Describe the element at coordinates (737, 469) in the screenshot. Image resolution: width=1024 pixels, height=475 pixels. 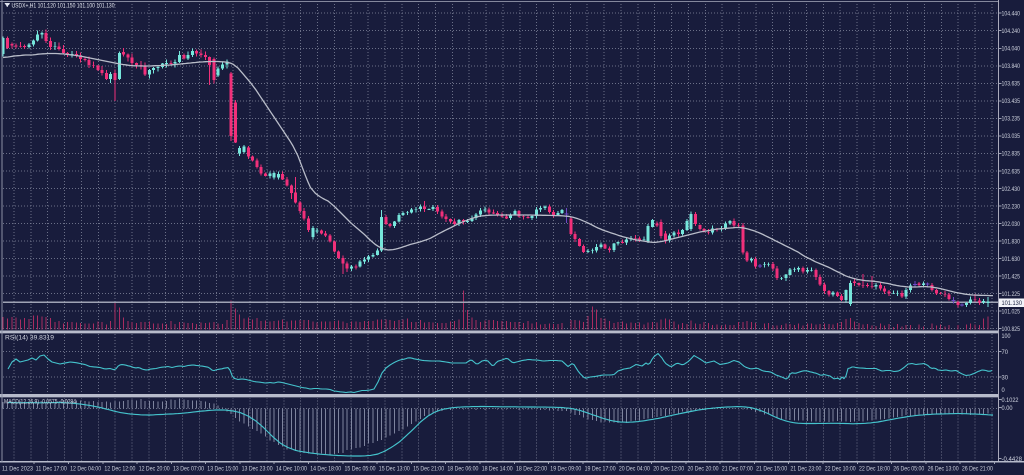
I see `svg-text: 21 Dec 07:00` at that location.